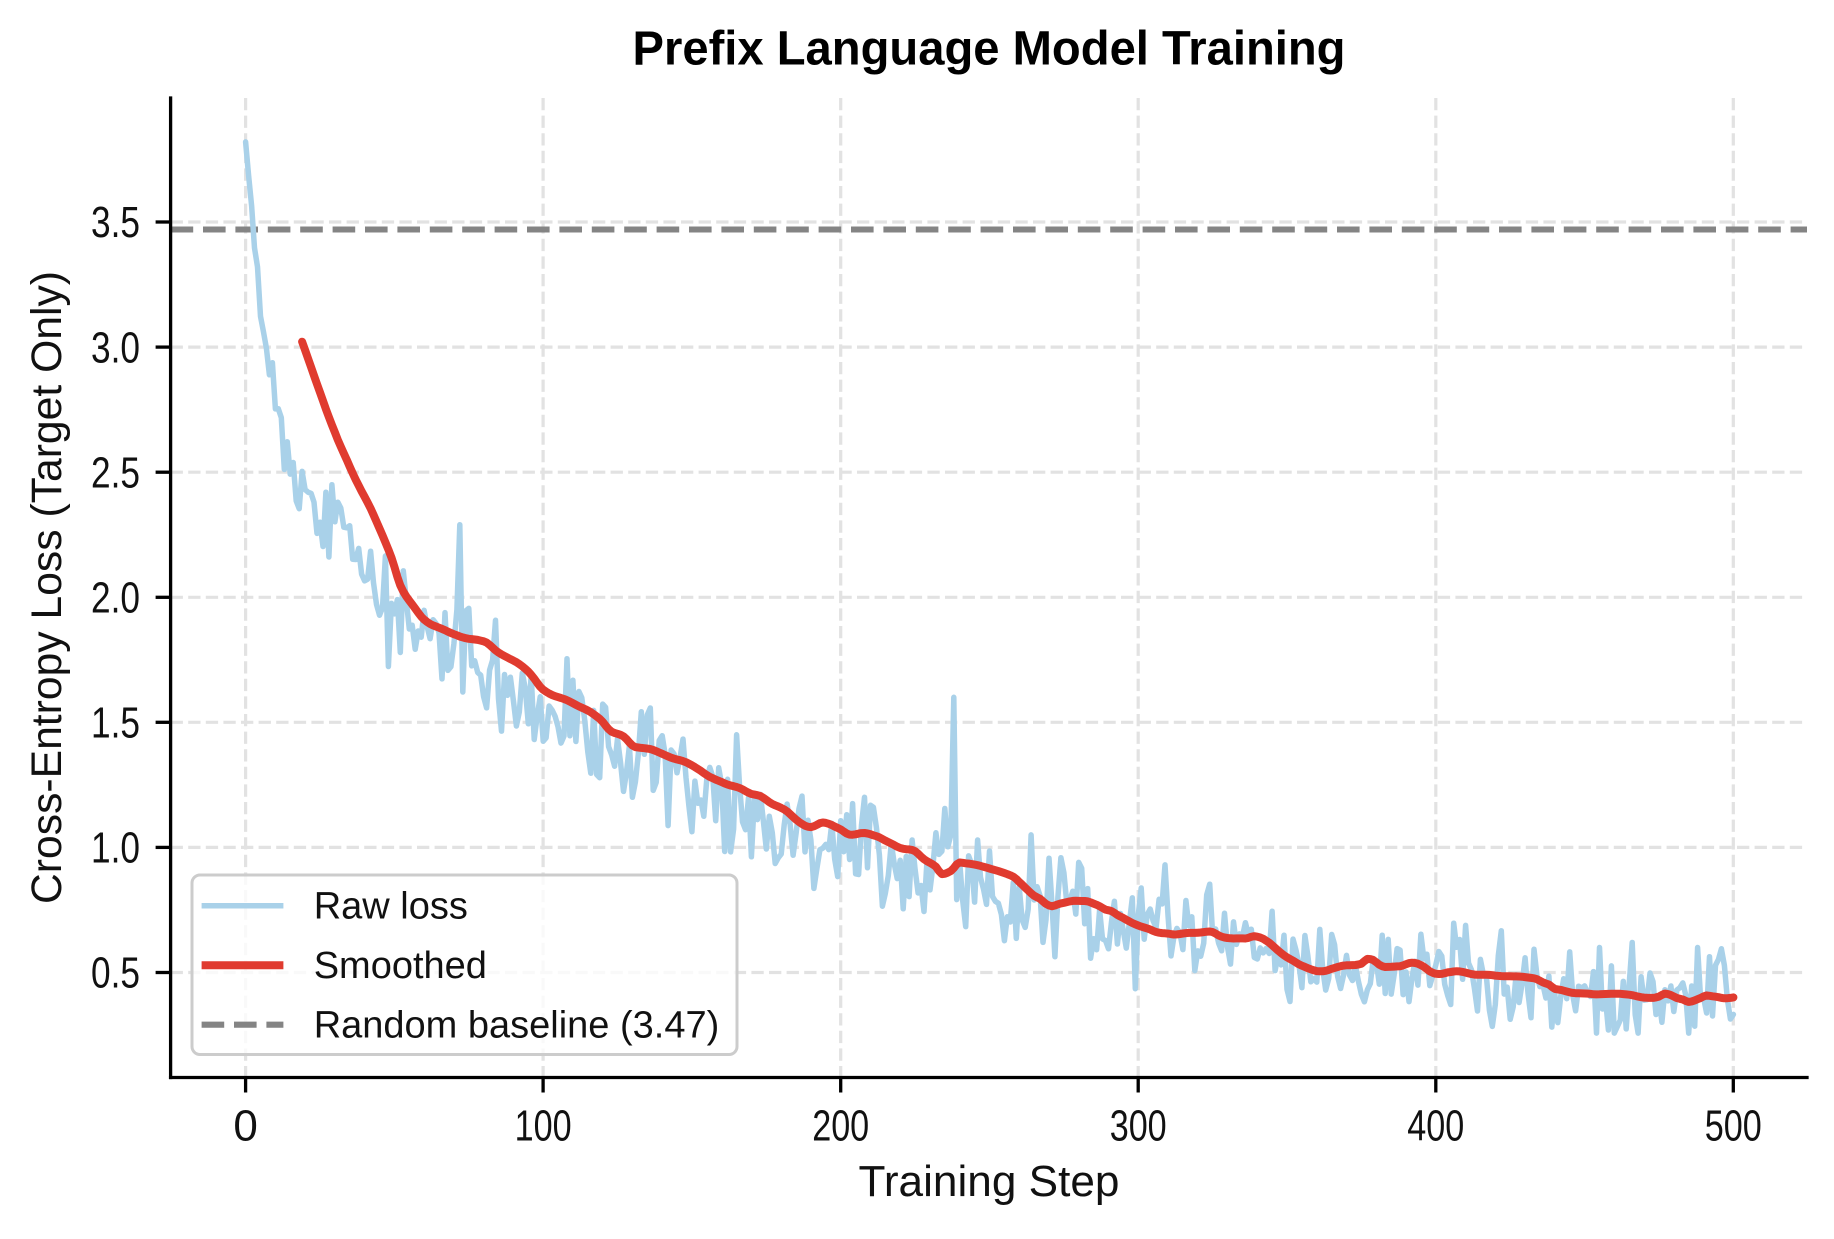  Describe the element at coordinates (989, 49) in the screenshot. I see `svg-text: Prefix Language Model Training` at that location.